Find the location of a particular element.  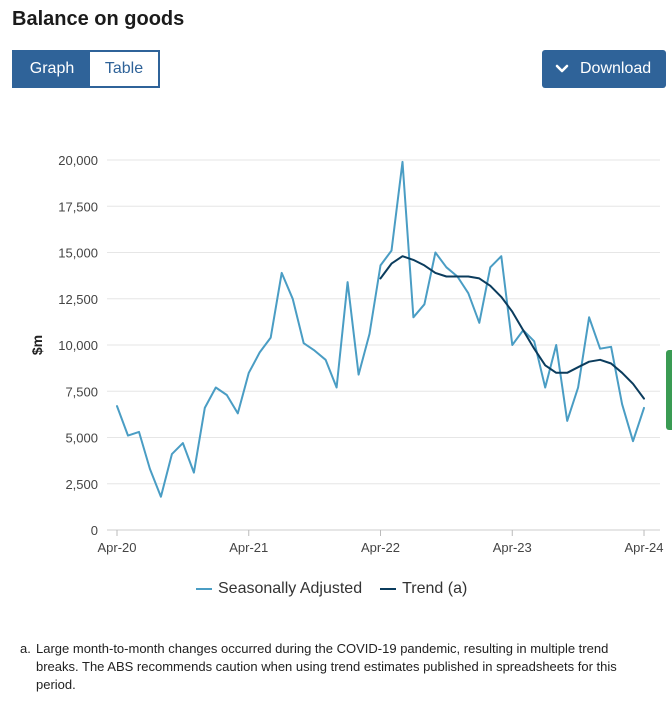

x-tick-label: Apr-23 is located at coordinates (512, 547).